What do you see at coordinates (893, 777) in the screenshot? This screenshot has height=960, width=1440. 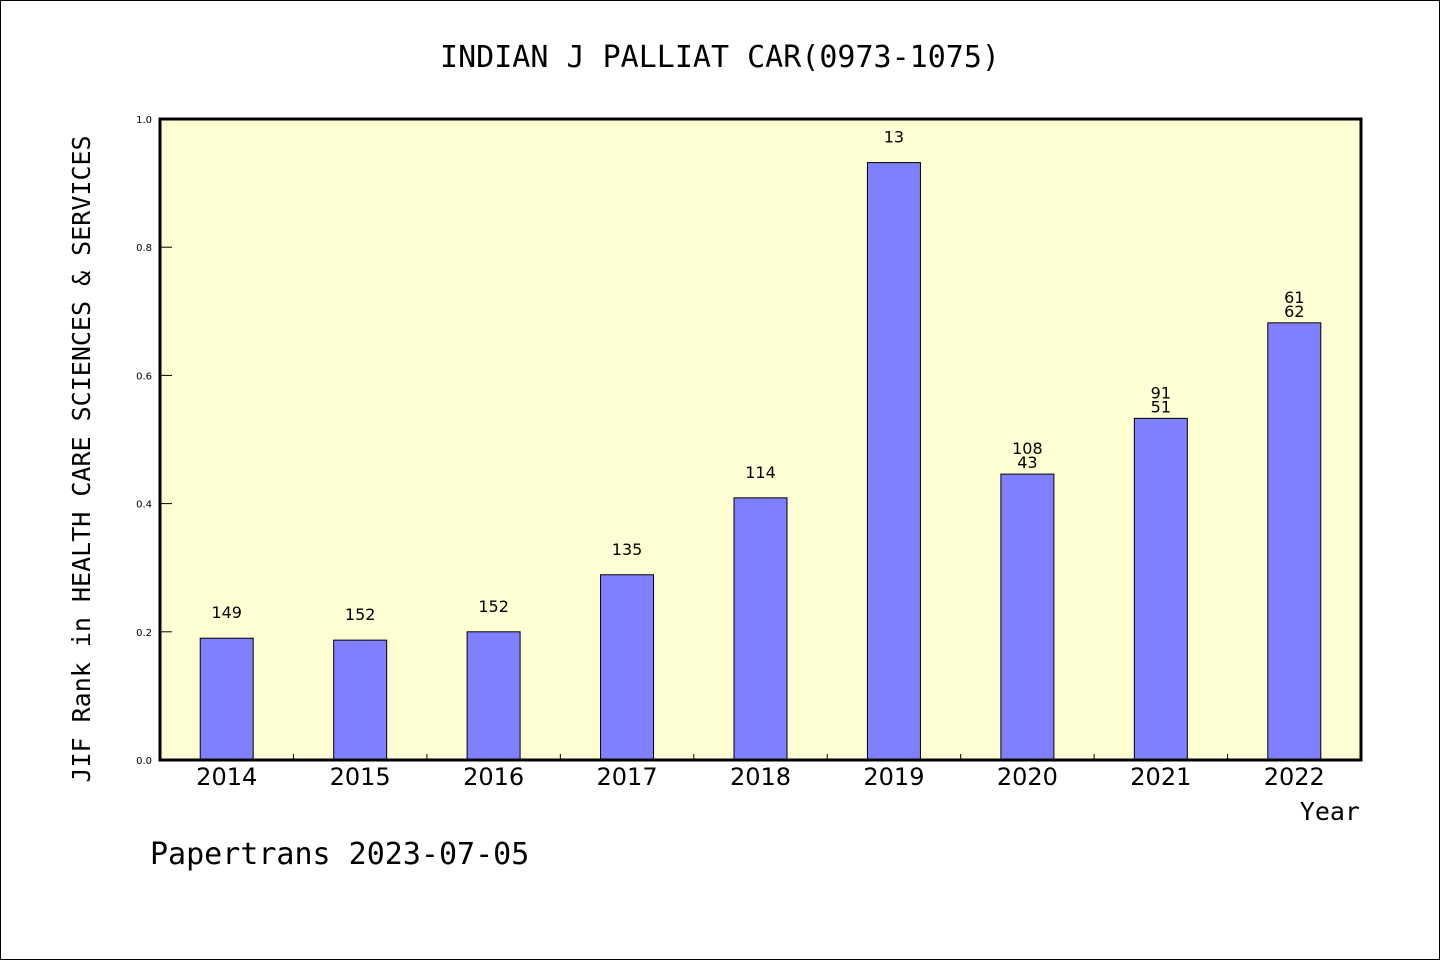 I see `x-tick-label: 2019` at bounding box center [893, 777].